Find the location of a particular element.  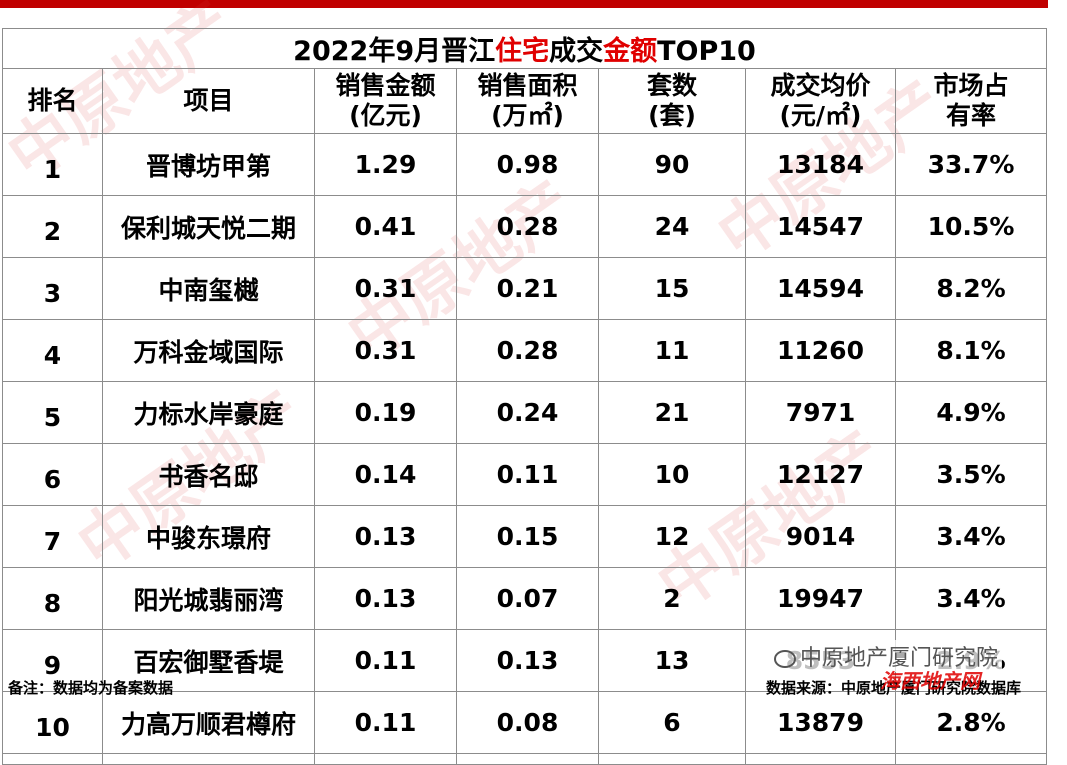

area-cell: 0.24 is located at coordinates (527, 412).